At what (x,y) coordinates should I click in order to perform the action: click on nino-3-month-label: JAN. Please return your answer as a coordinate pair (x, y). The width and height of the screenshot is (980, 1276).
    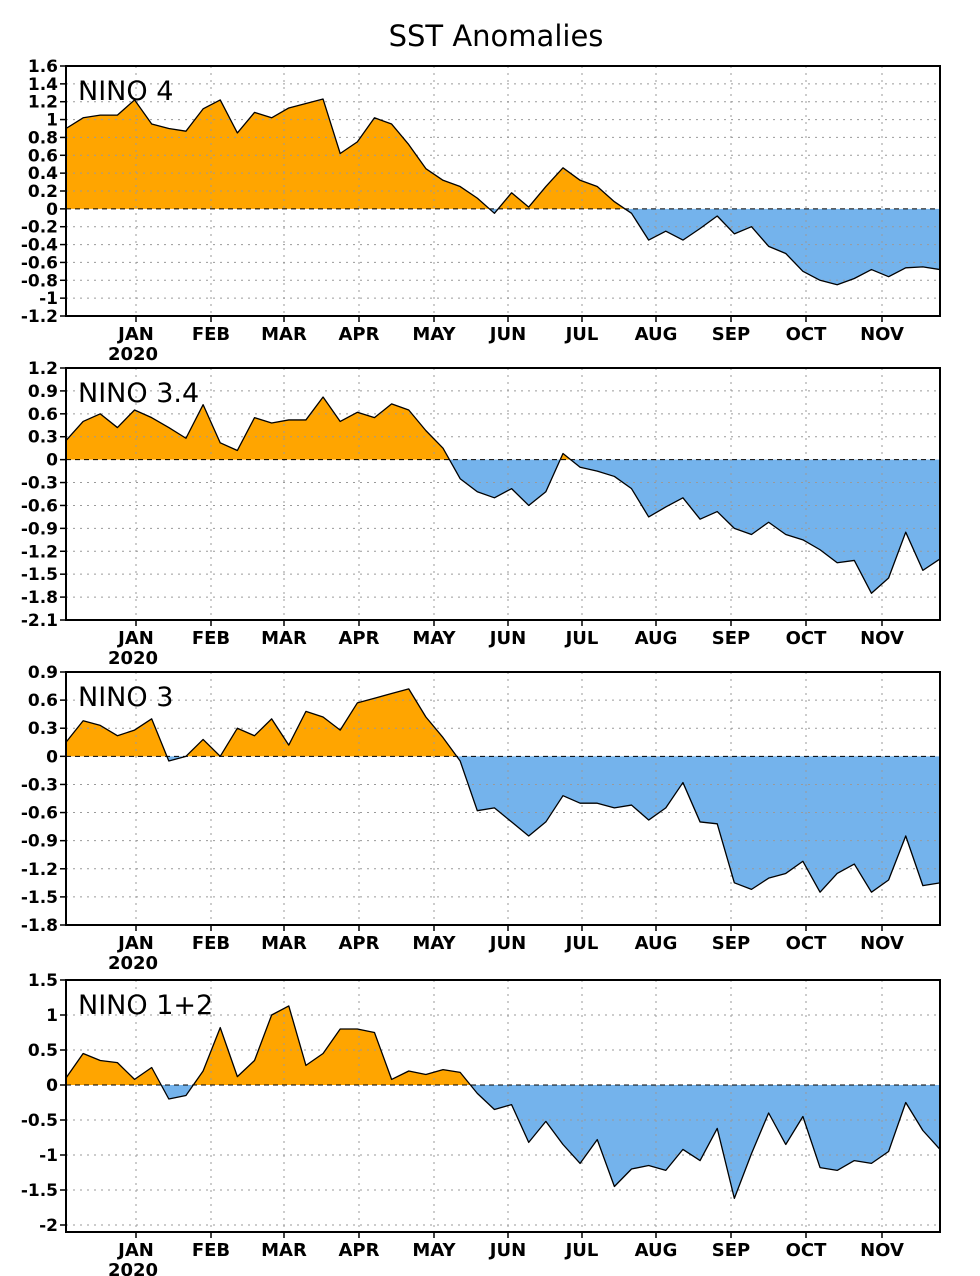
    Looking at the image, I should click on (135, 943).